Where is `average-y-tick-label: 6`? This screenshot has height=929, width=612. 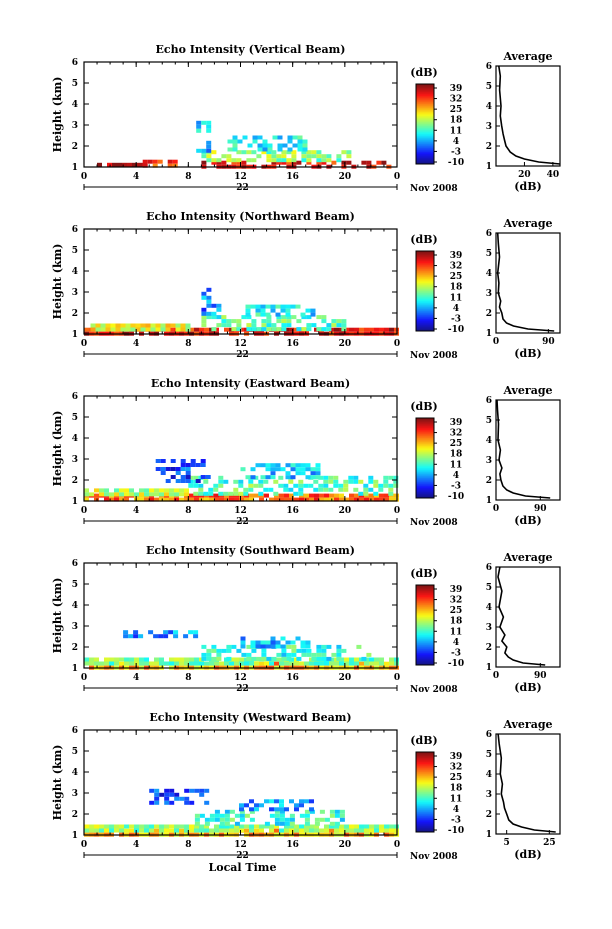
average-y-tick-label: 6 is located at coordinates (489, 234).